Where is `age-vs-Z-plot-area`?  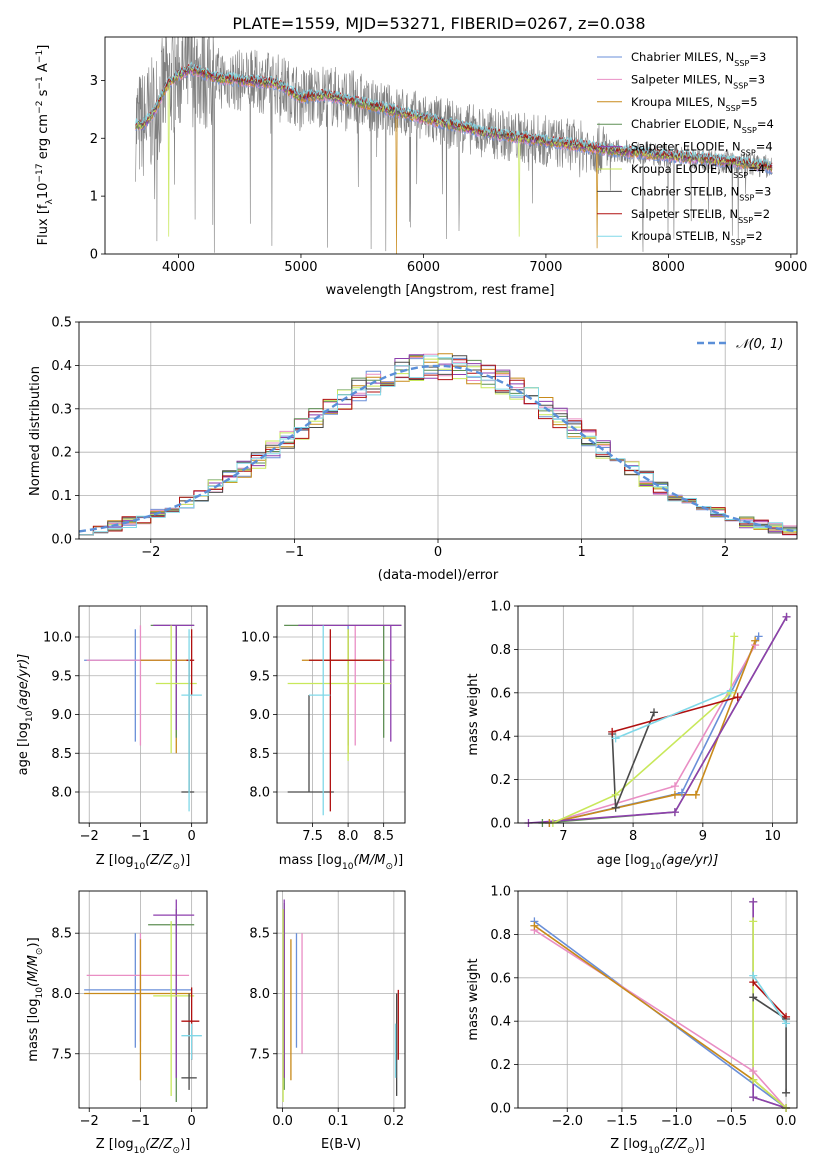
age-vs-Z-plot-area is located at coordinates (143, 718).